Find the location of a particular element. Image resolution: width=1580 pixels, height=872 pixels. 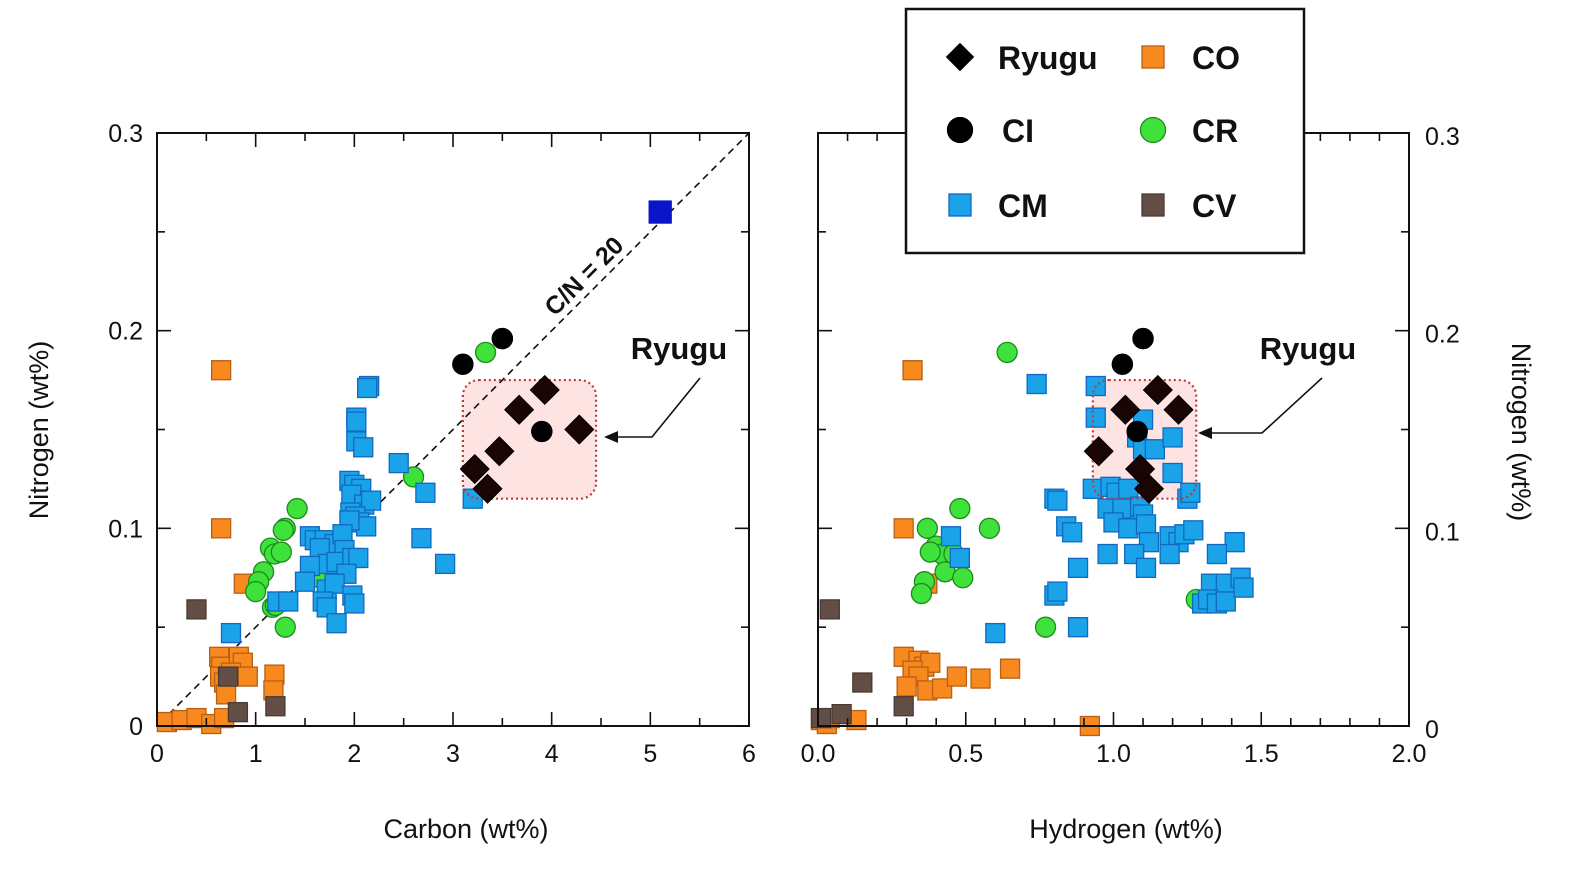

legend-label-cr: CR is located at coordinates (1215, 131).